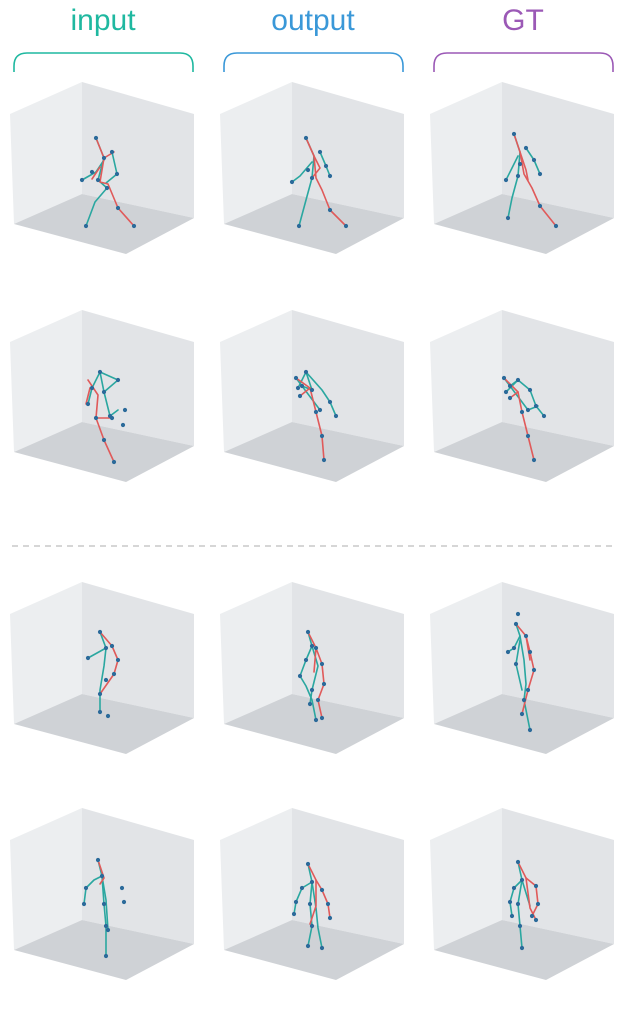  What do you see at coordinates (103, 20) in the screenshot?
I see `header-input: input` at bounding box center [103, 20].